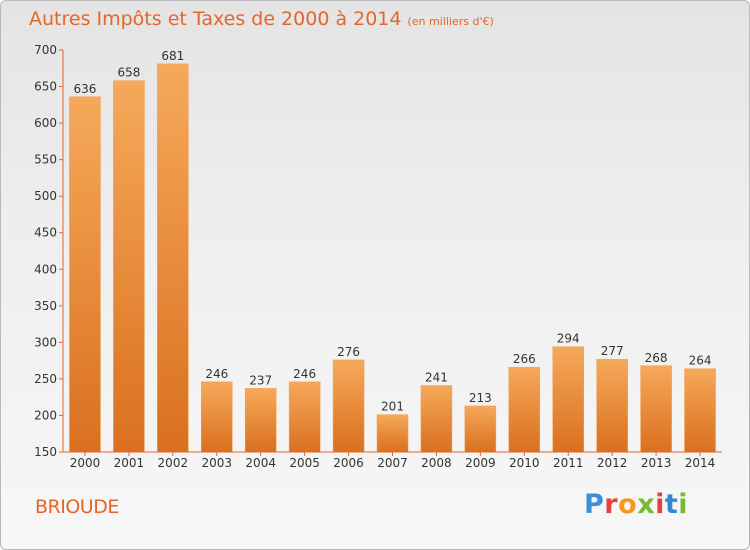  What do you see at coordinates (348, 352) in the screenshot?
I see `data-label: 276` at bounding box center [348, 352].